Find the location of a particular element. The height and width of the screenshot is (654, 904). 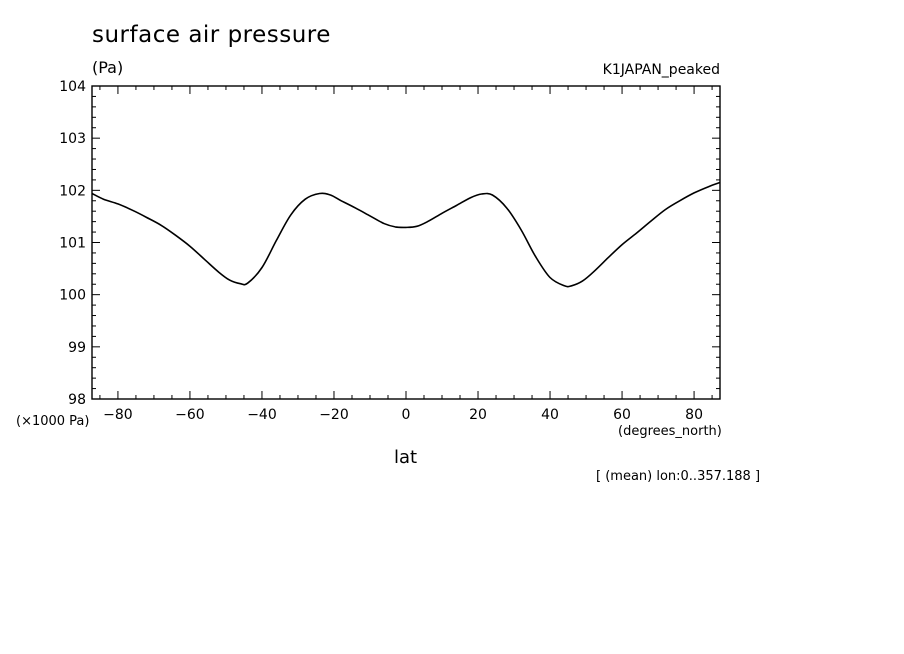

run-label: K1JAPAN_peaked is located at coordinates (661, 70).